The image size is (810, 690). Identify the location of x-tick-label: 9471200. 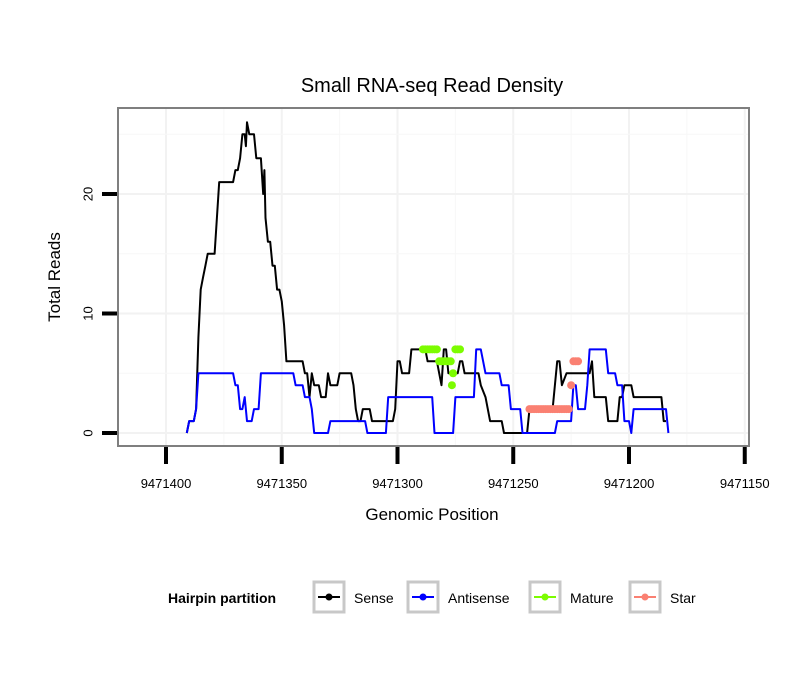
(629, 483).